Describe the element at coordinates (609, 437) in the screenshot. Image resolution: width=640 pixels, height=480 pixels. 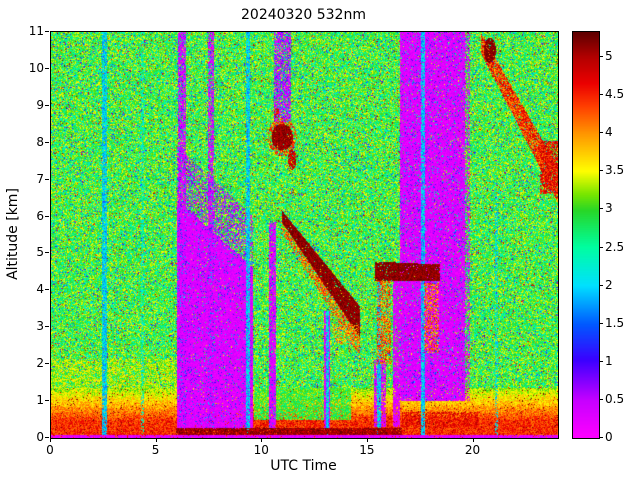
I see `colorbar-tick-label: 0` at that location.